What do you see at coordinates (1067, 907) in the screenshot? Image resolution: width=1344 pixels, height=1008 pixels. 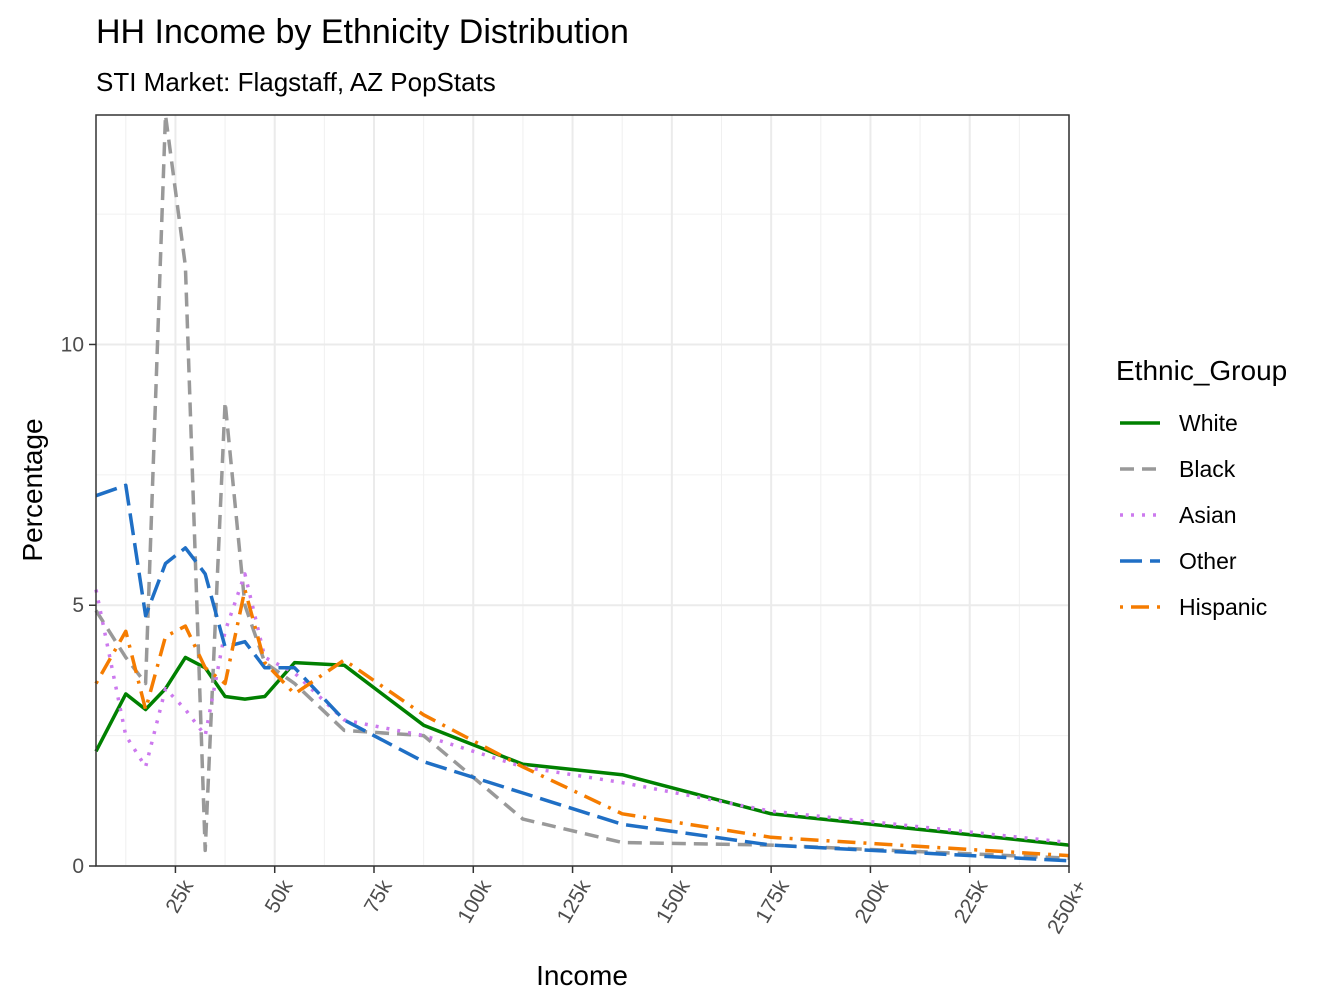 I see `x-tick-label: 250k+` at bounding box center [1067, 907].